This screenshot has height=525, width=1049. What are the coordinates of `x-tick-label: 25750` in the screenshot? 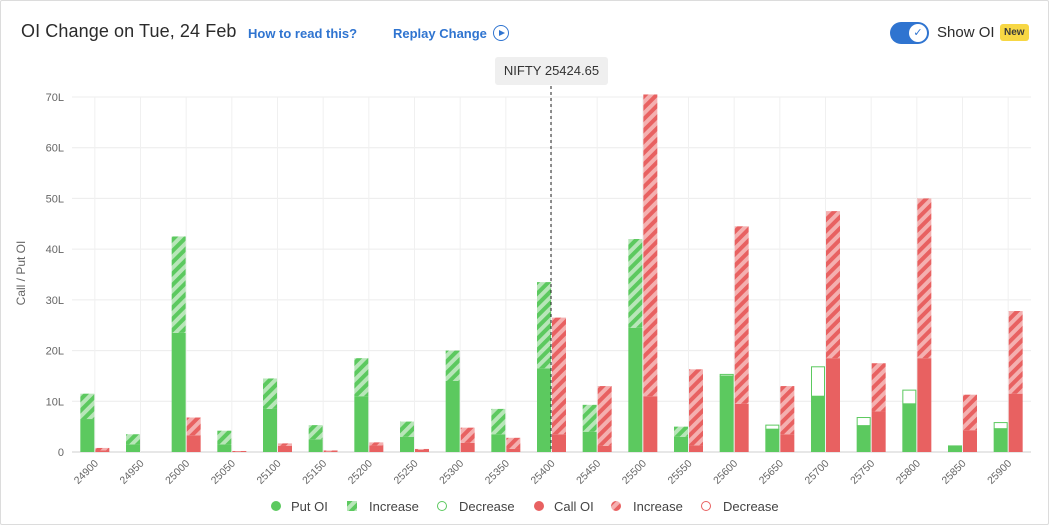 It's located at (862, 472).